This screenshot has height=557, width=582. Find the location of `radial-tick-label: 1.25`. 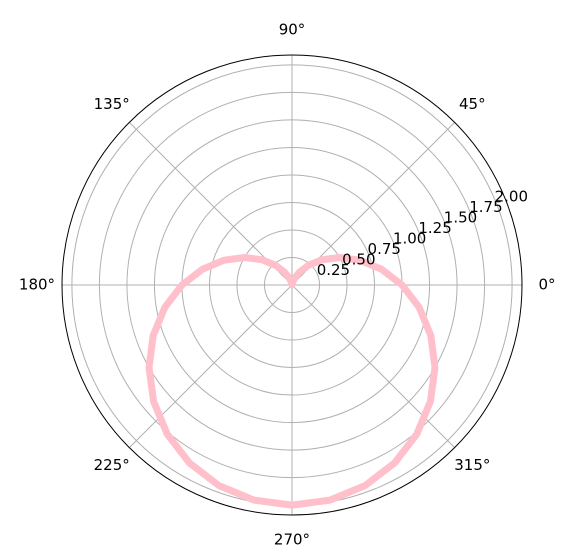

radial-tick-label: 1.25 is located at coordinates (434, 228).